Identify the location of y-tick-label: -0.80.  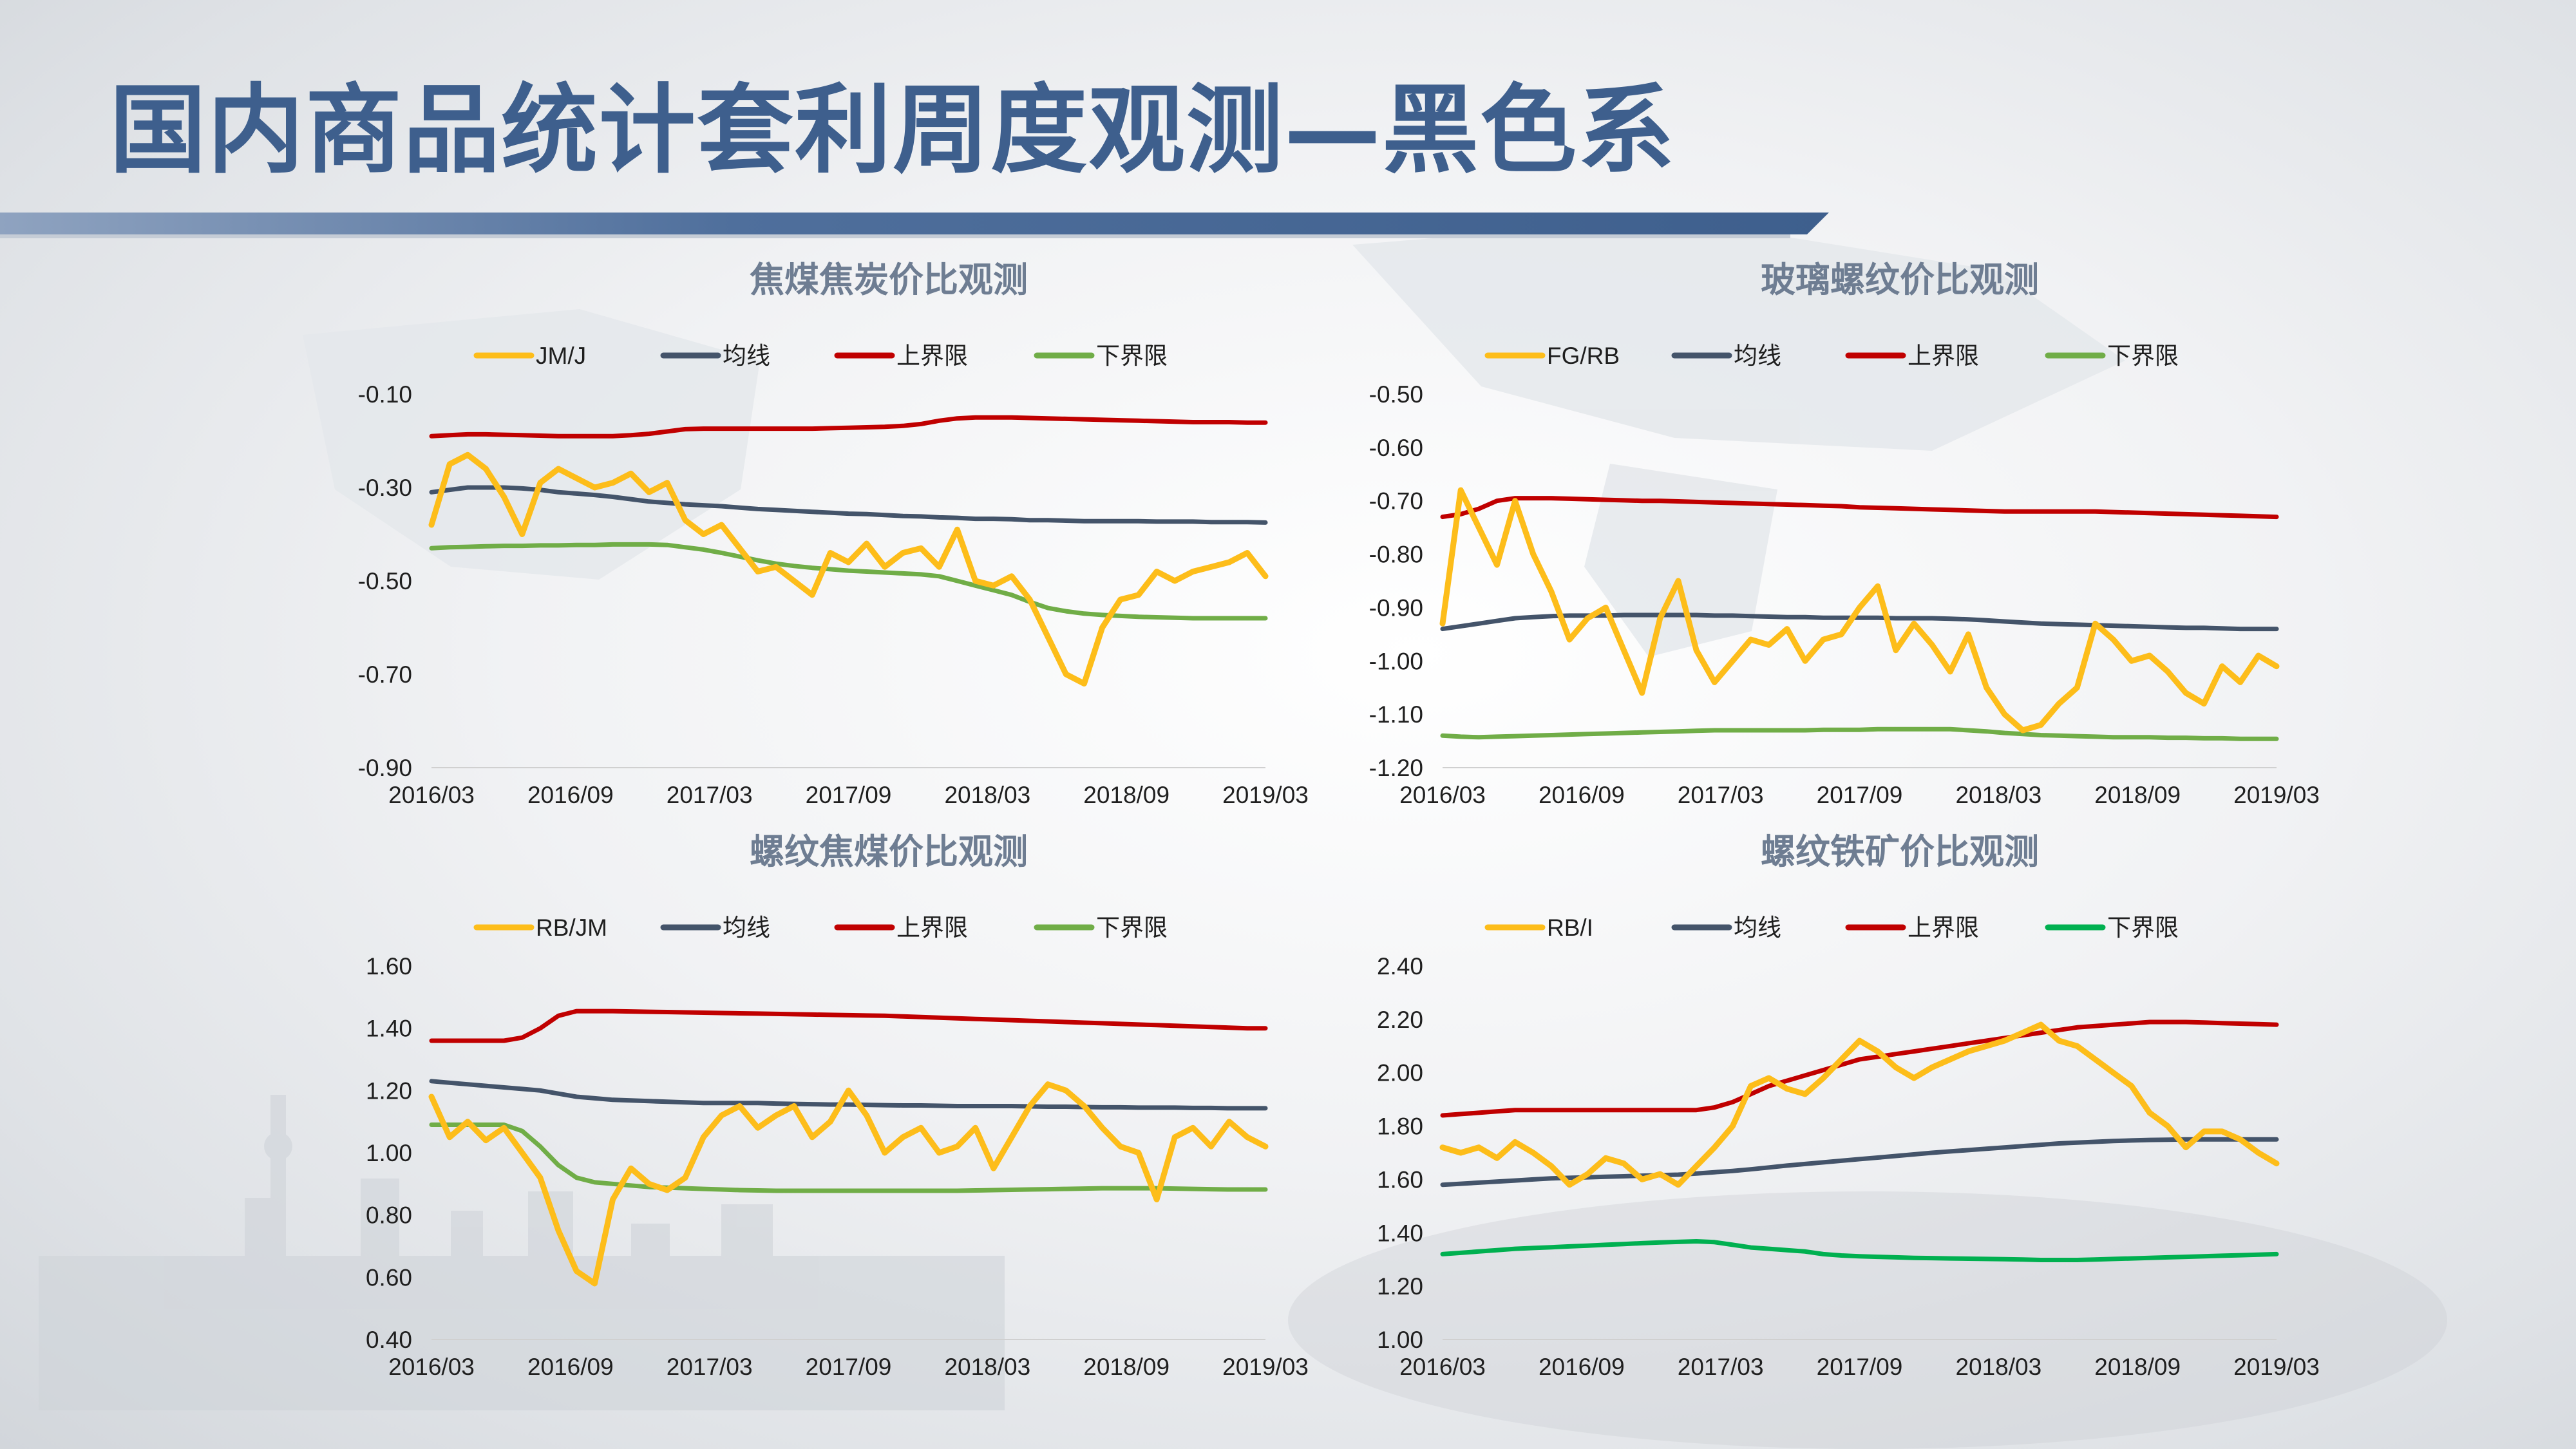
(1396, 555).